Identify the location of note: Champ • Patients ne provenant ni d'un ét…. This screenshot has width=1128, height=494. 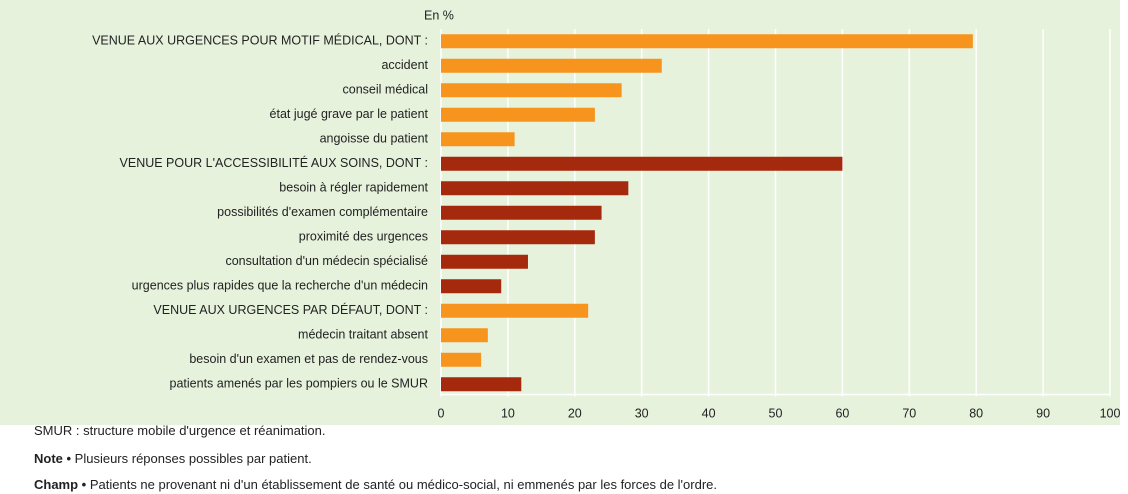
(375, 484).